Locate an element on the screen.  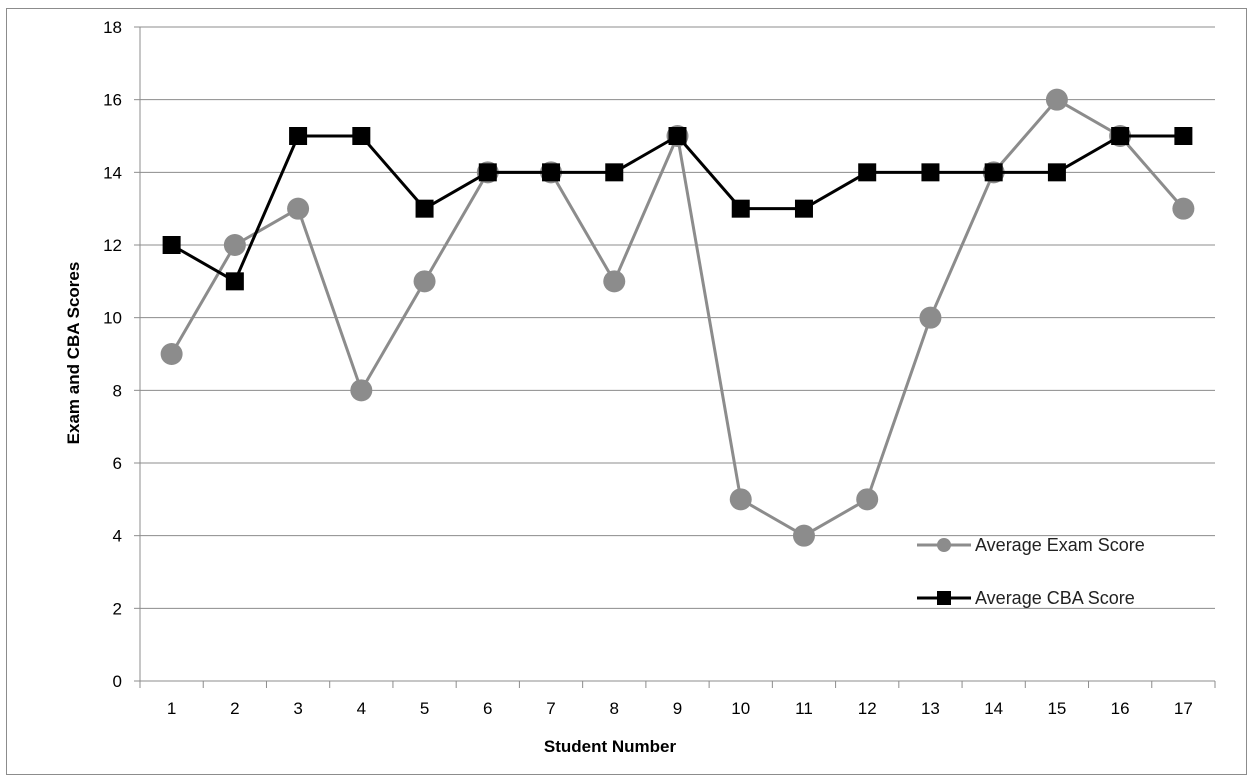
y-tick-label: 0 is located at coordinates (117, 681).